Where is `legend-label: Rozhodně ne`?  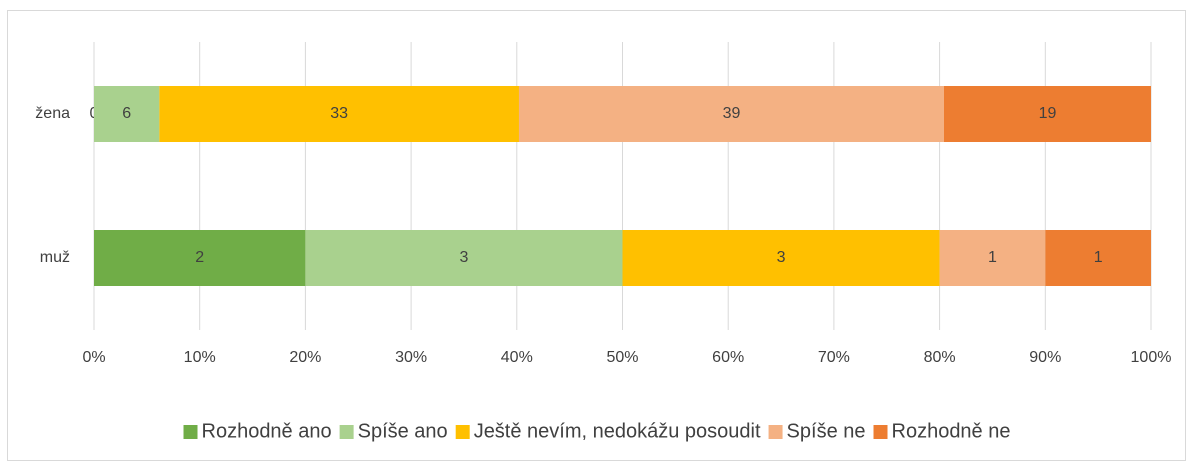
legend-label: Rozhodně ne is located at coordinates (951, 431).